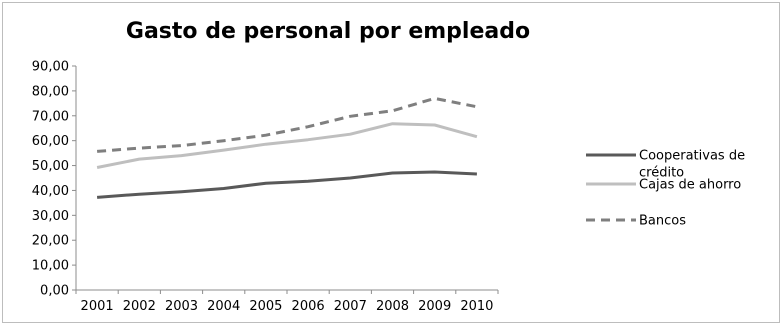  What do you see at coordinates (50, 266) in the screenshot?
I see `y-tick-label: 10,00` at bounding box center [50, 266].